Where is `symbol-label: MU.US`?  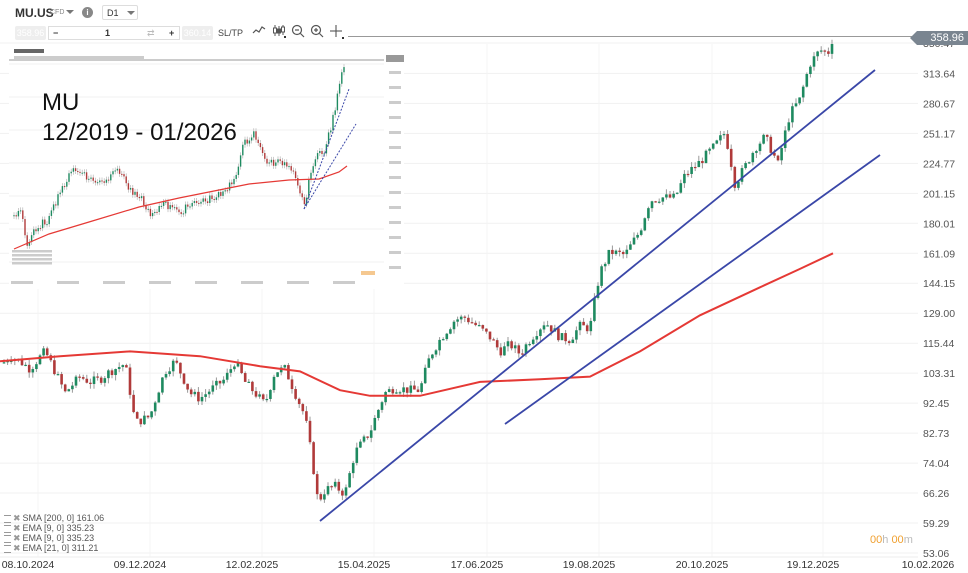
symbol-label: MU.US is located at coordinates (34, 13).